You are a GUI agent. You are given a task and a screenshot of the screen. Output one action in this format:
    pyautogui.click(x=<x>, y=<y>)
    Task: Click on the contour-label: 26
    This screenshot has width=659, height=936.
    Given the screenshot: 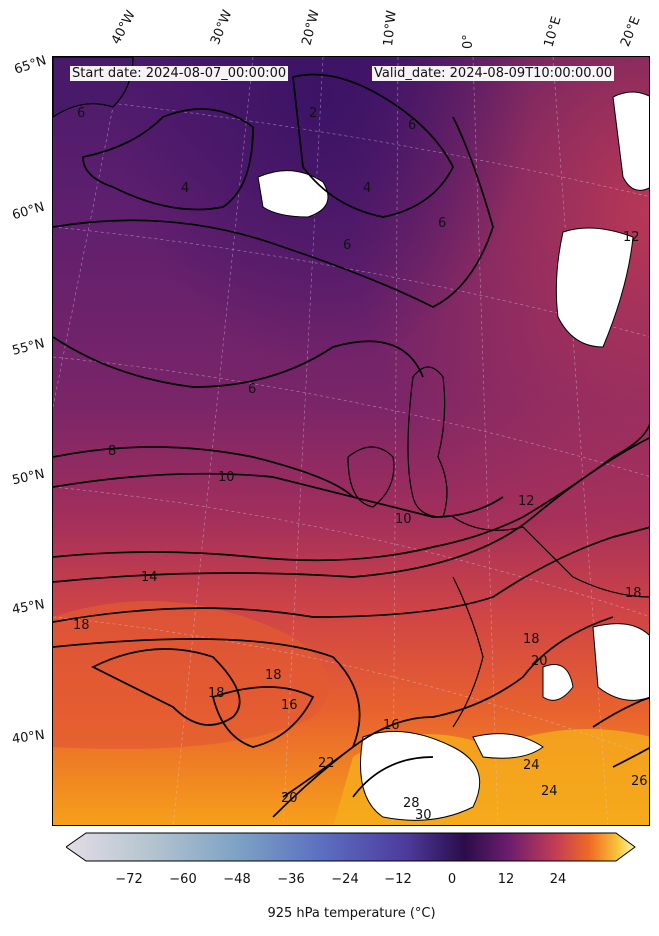 What is the action you would take?
    pyautogui.click(x=639, y=781)
    